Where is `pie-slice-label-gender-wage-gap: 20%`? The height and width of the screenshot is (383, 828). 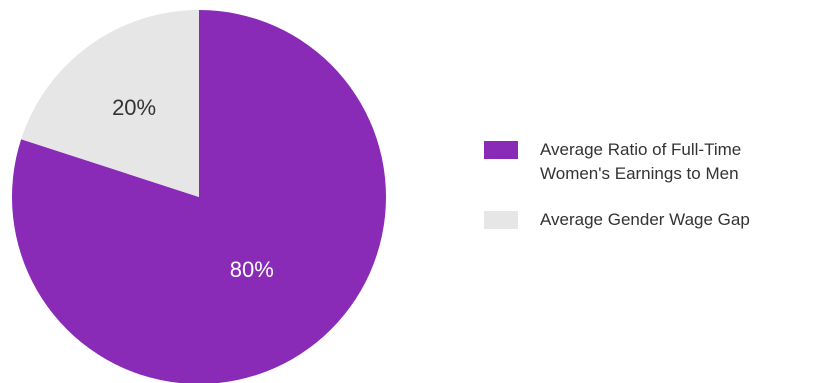 pie-slice-label-gender-wage-gap: 20% is located at coordinates (134, 107).